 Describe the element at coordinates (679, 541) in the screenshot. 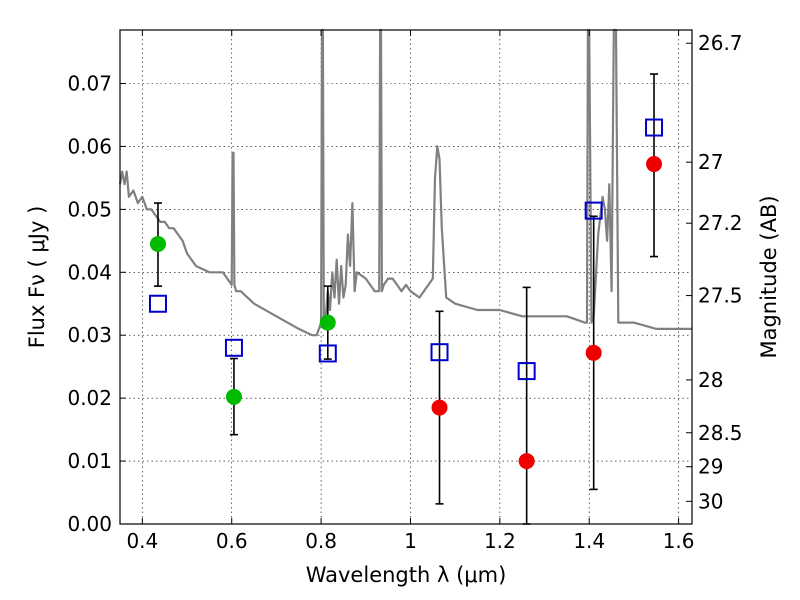

I see `x-tick-label: 1.6` at that location.